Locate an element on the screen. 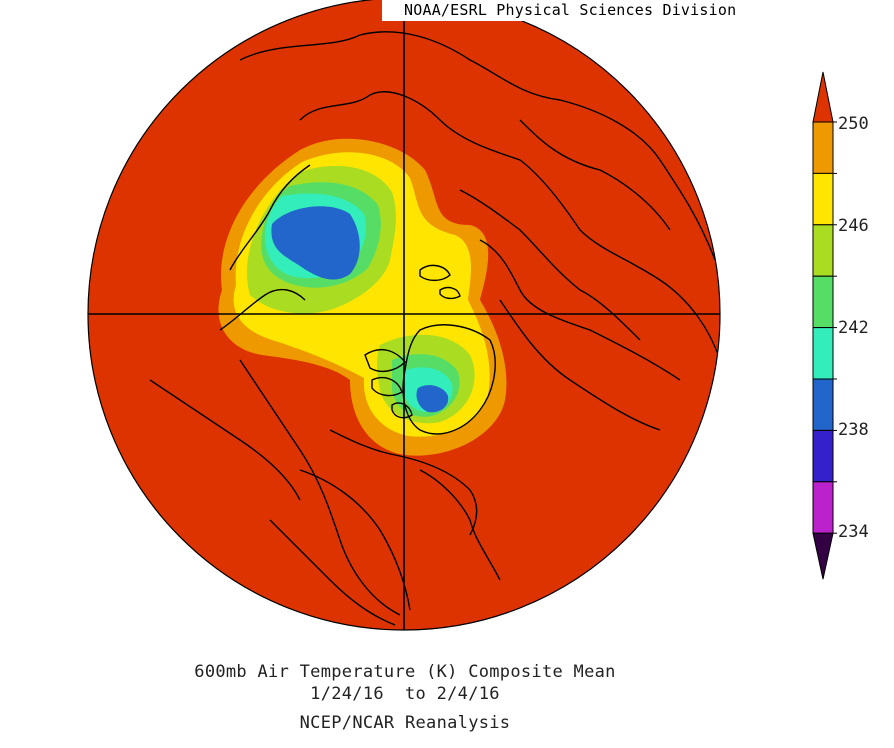  temperature-contours is located at coordinates (362, 297).